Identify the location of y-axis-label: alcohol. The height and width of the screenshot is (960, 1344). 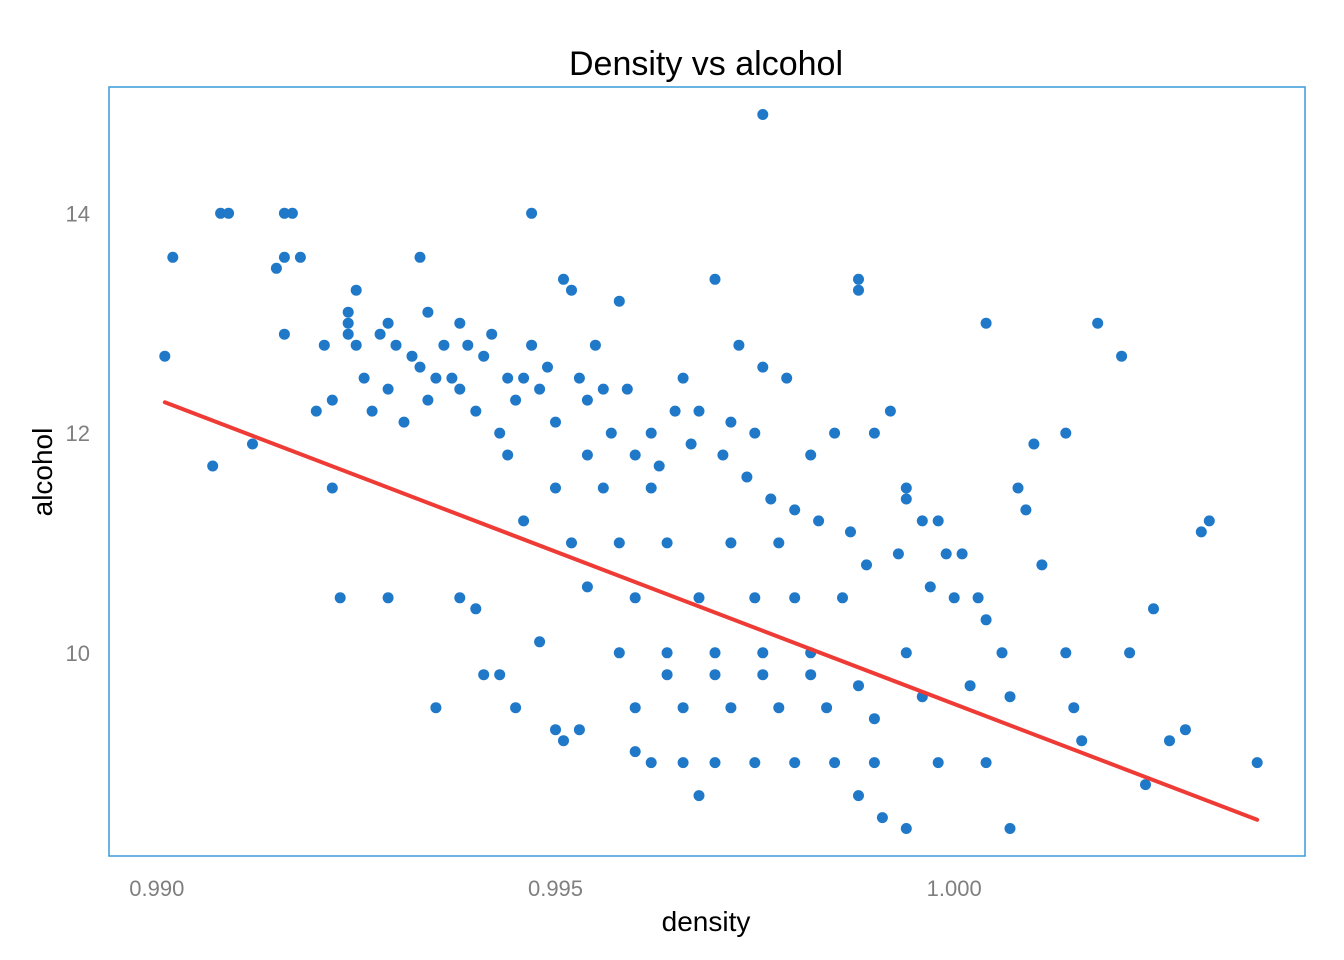
(42, 472).